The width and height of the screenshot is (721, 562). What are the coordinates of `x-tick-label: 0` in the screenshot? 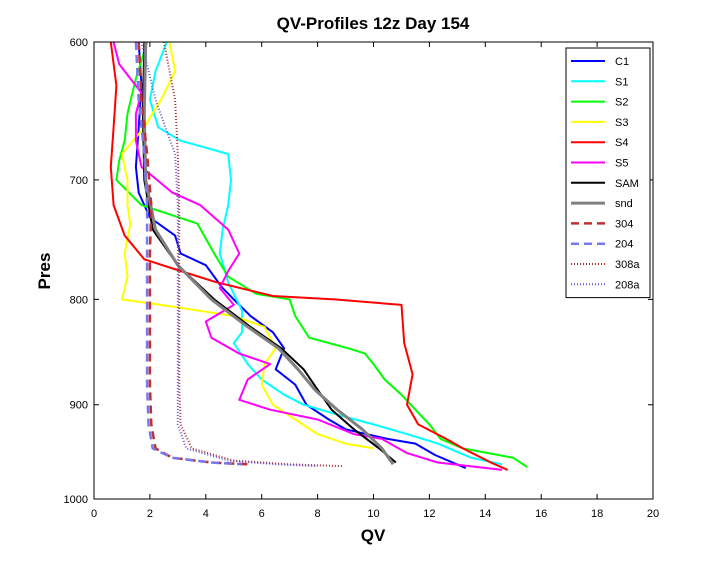 It's located at (94, 514).